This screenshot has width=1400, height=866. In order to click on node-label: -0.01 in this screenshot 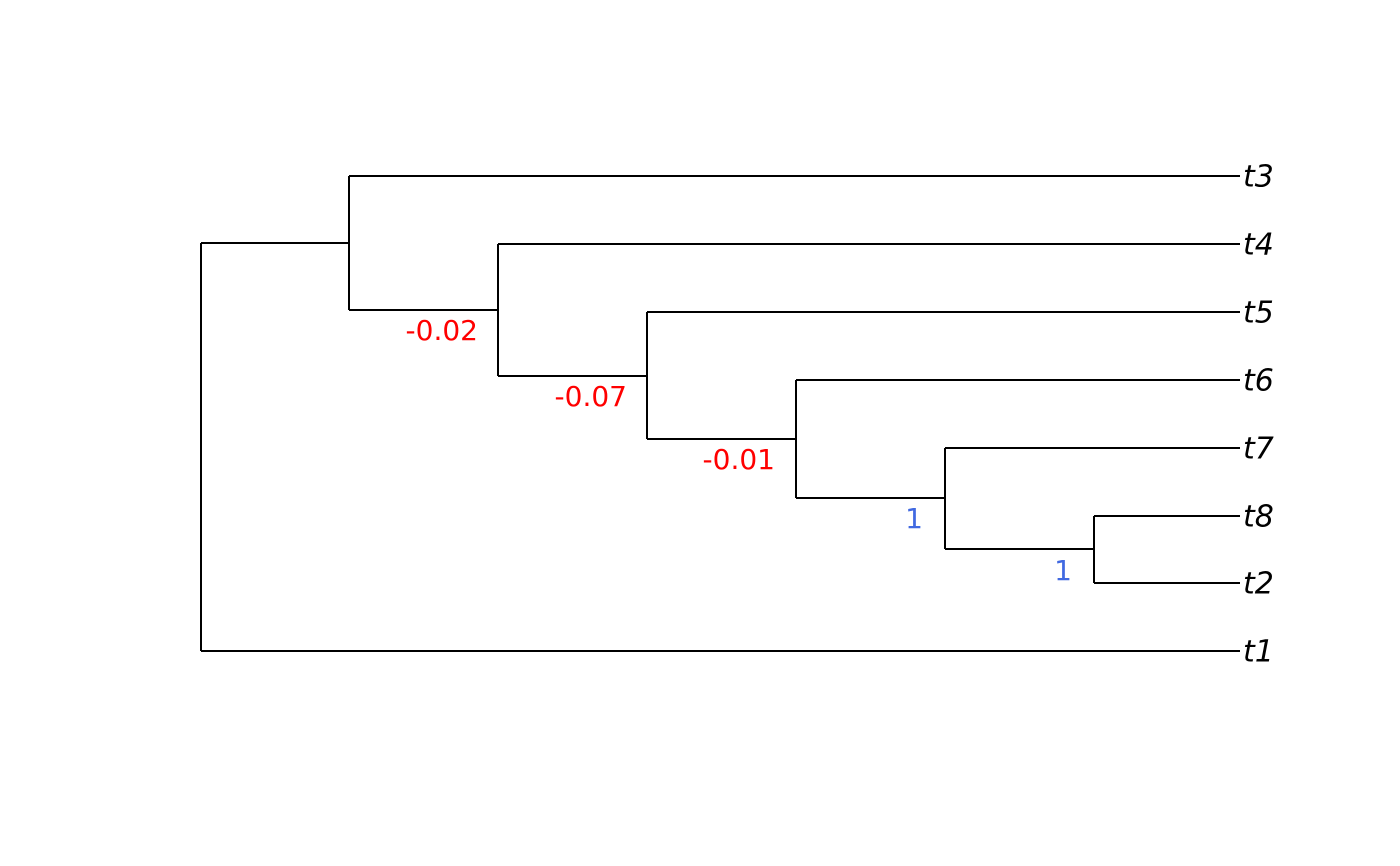, I will do `click(739, 459)`.